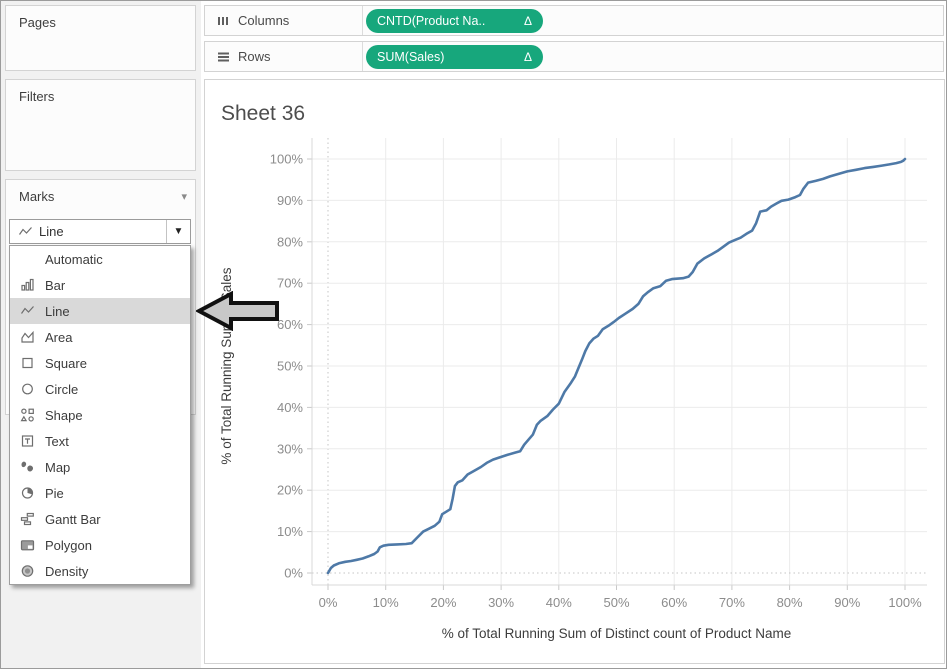 Image resolution: width=947 pixels, height=669 pixels. Describe the element at coordinates (178, 231) in the screenshot. I see `dropdown-caret-icon: ▼` at that location.